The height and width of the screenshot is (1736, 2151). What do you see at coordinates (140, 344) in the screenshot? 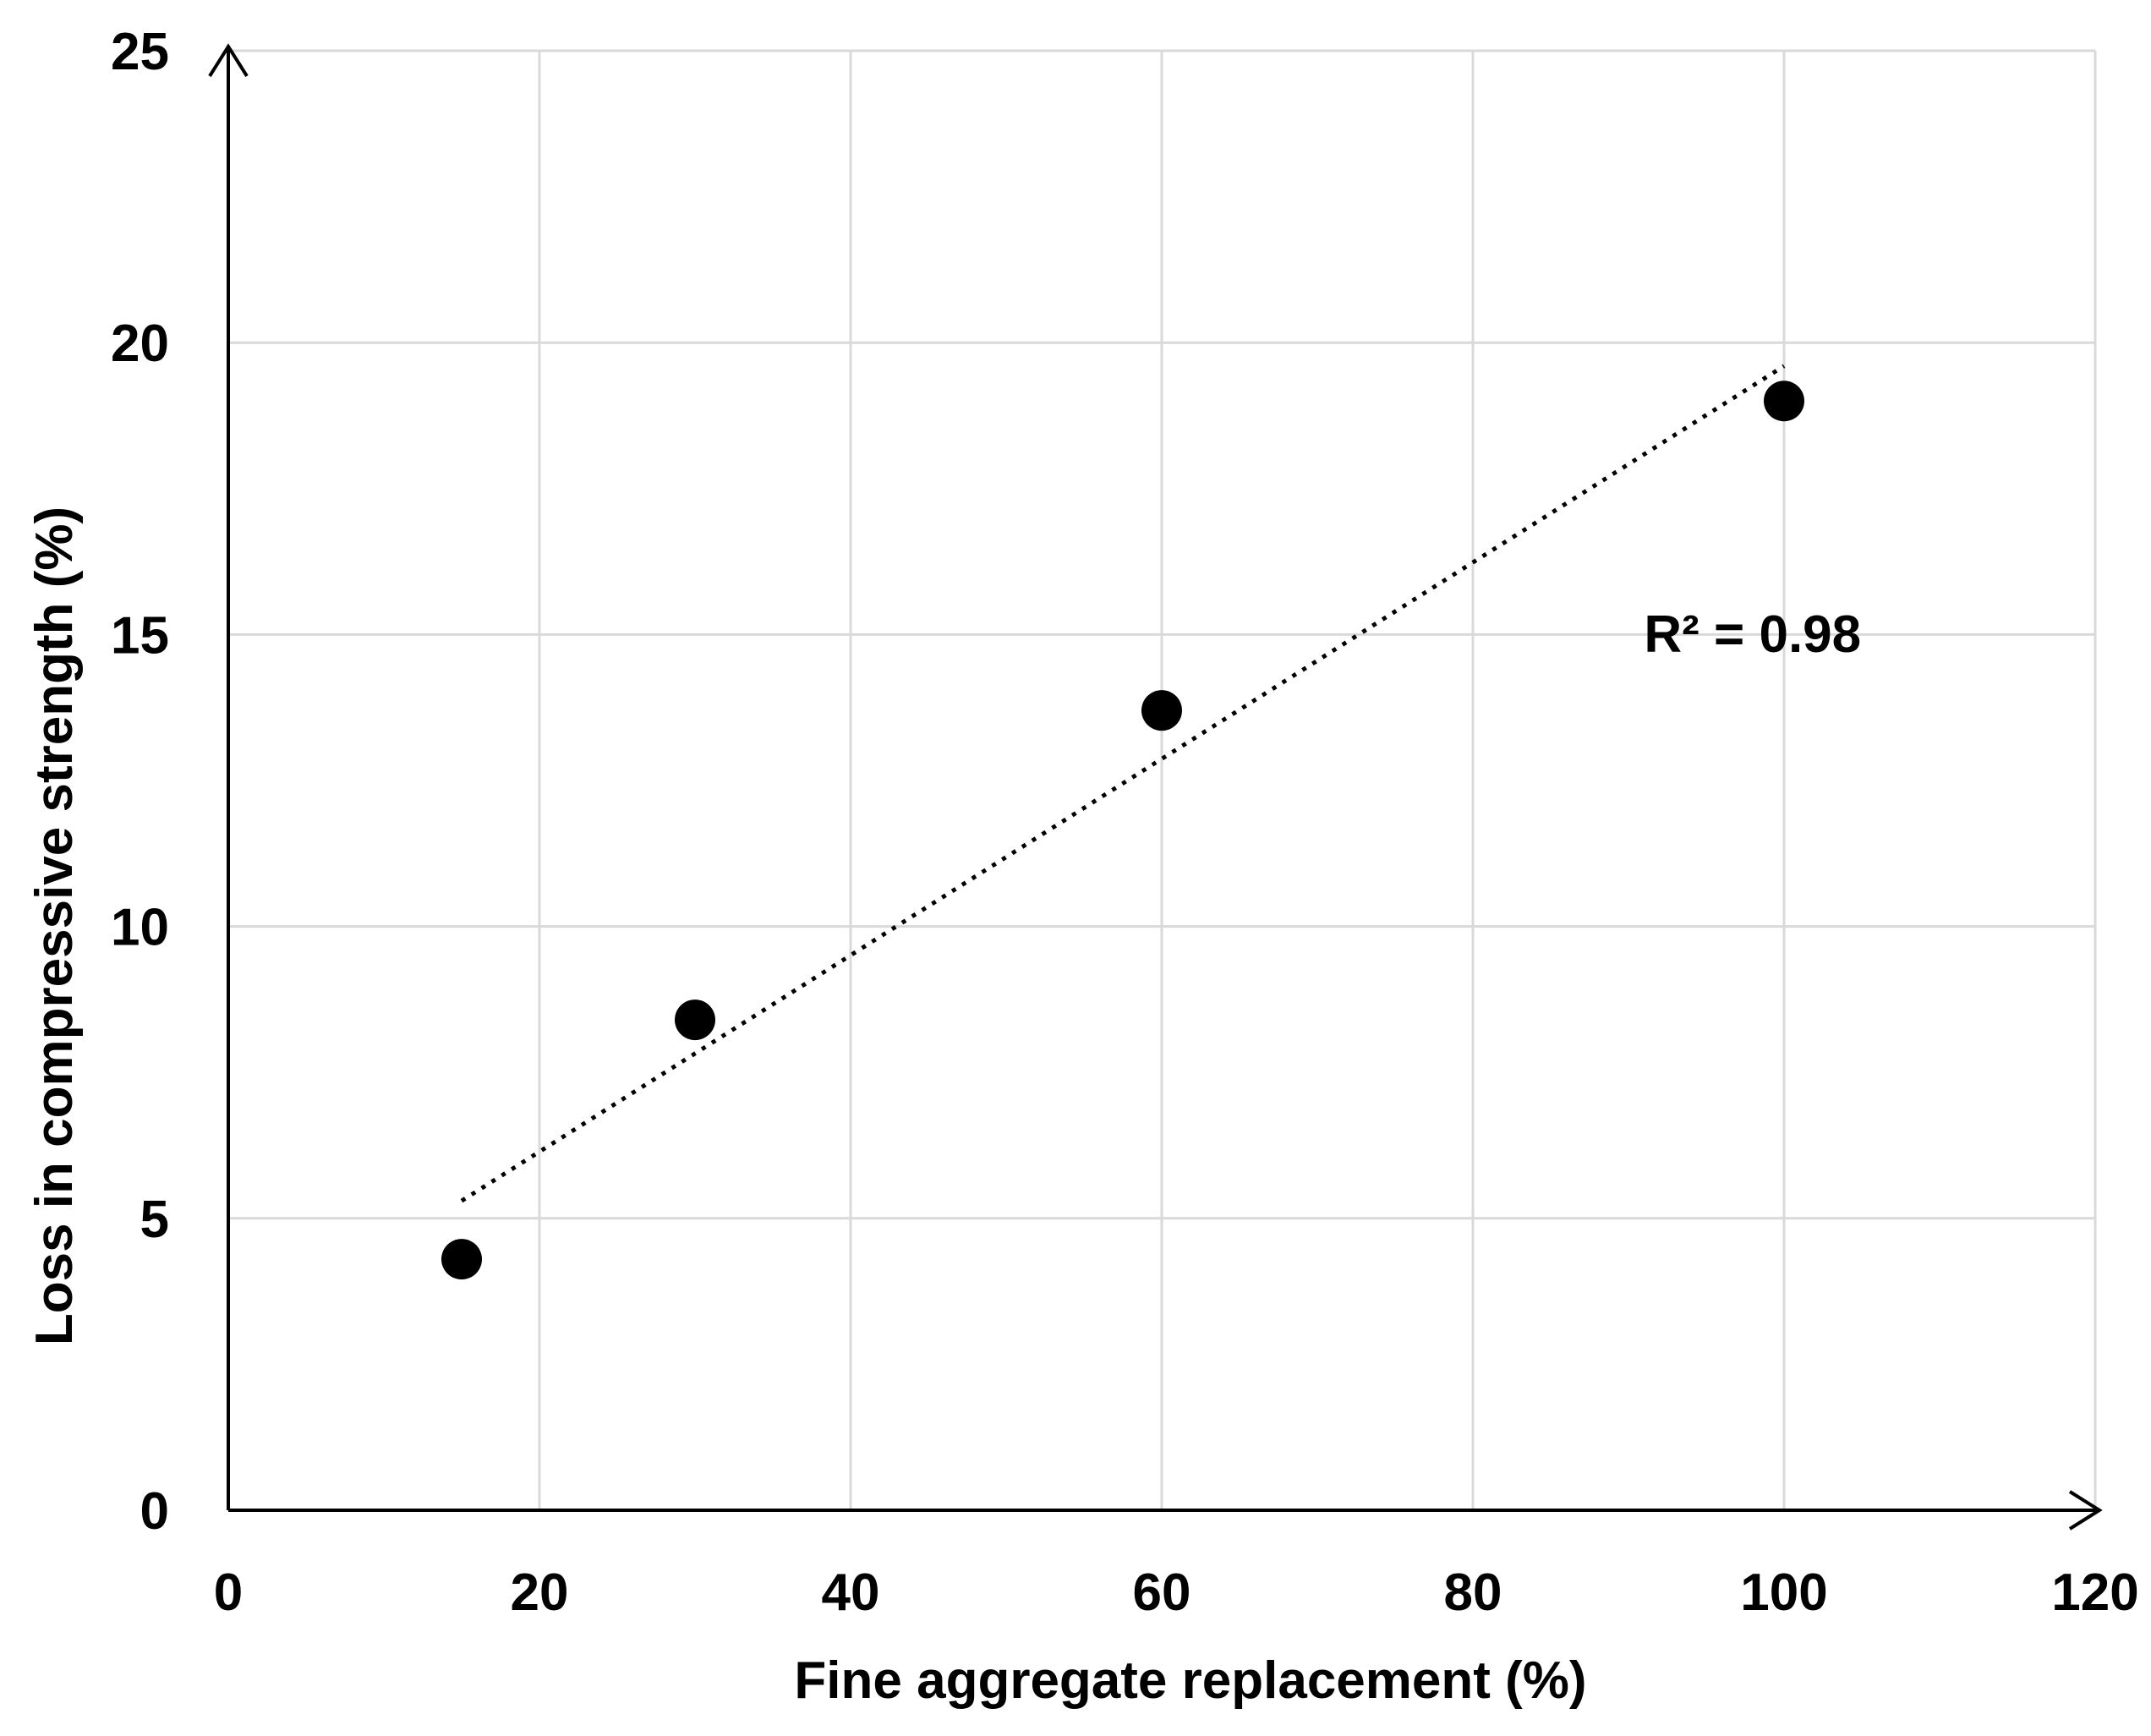
I see `y-tick-label: 20` at bounding box center [140, 344].